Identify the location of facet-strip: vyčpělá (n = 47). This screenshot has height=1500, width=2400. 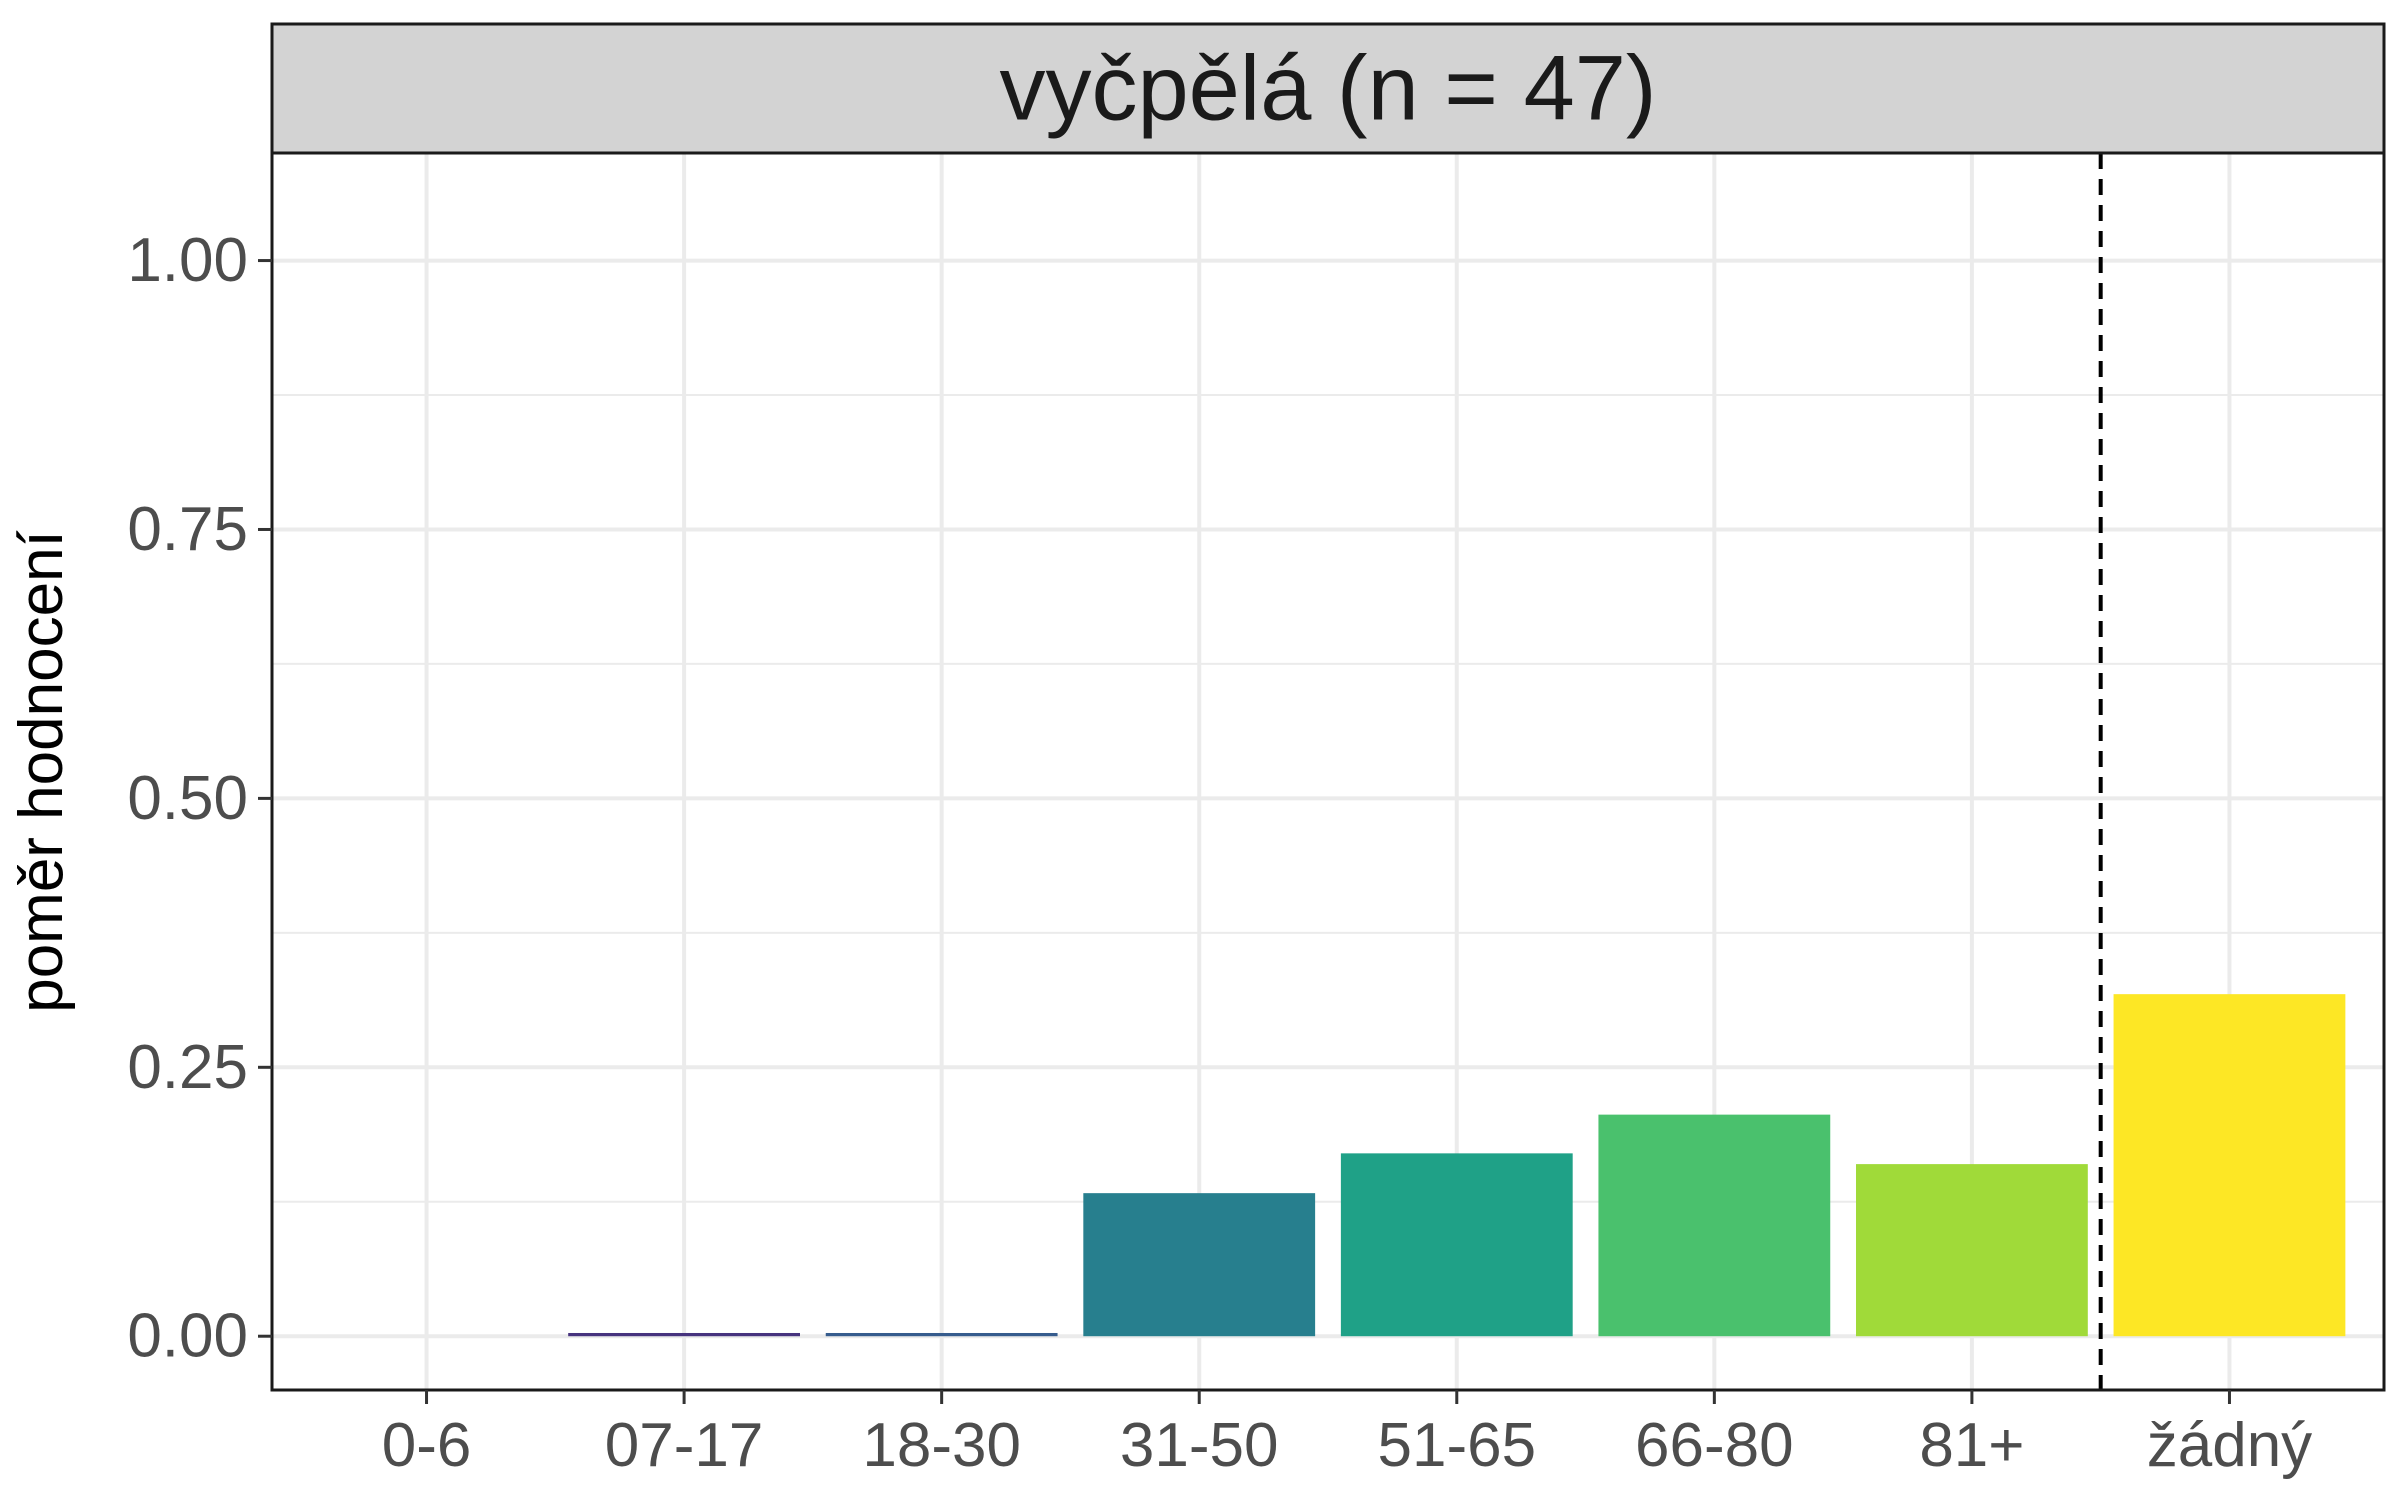
(1328, 88).